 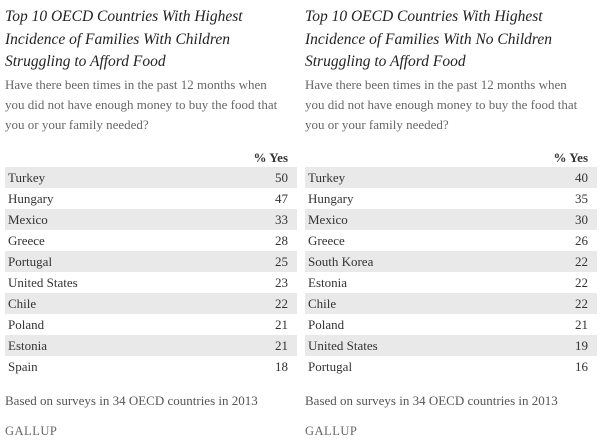 What do you see at coordinates (281, 282) in the screenshot?
I see `percent: 23` at bounding box center [281, 282].